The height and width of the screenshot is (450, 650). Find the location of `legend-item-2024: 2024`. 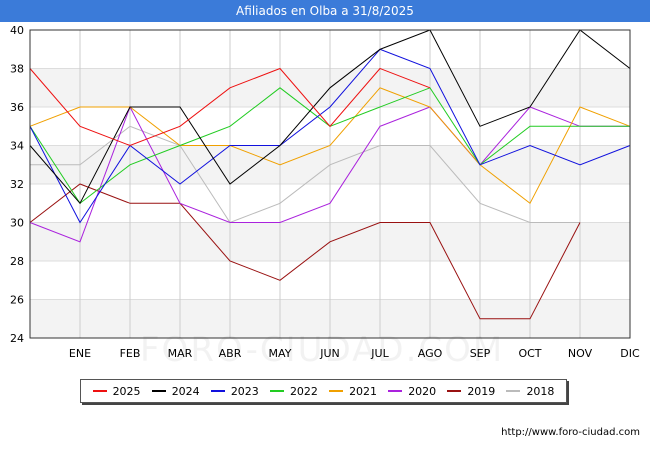

legend-item-2024: 2024 is located at coordinates (175, 391).